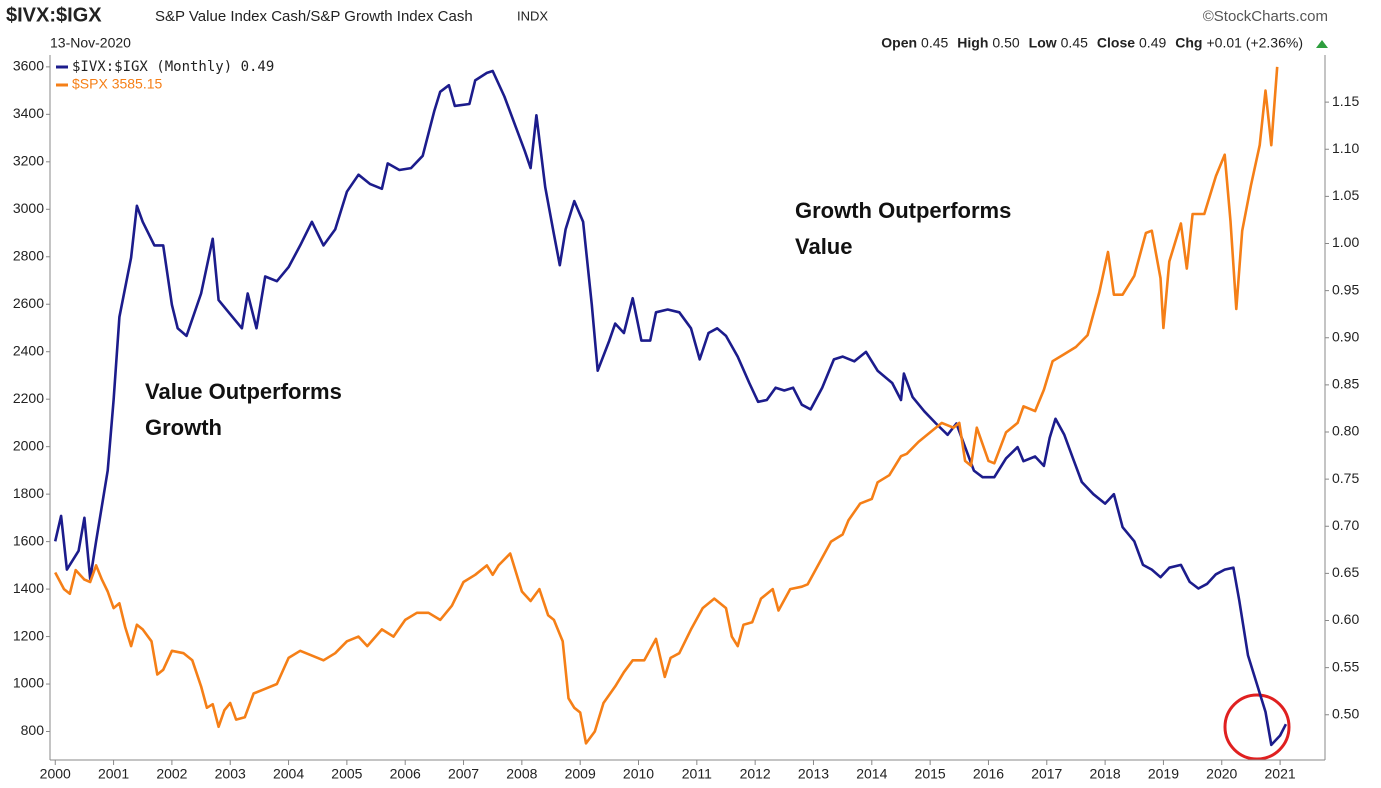 Image resolution: width=1381 pixels, height=788 pixels. I want to click on x-tick-label: 2012, so click(755, 774).